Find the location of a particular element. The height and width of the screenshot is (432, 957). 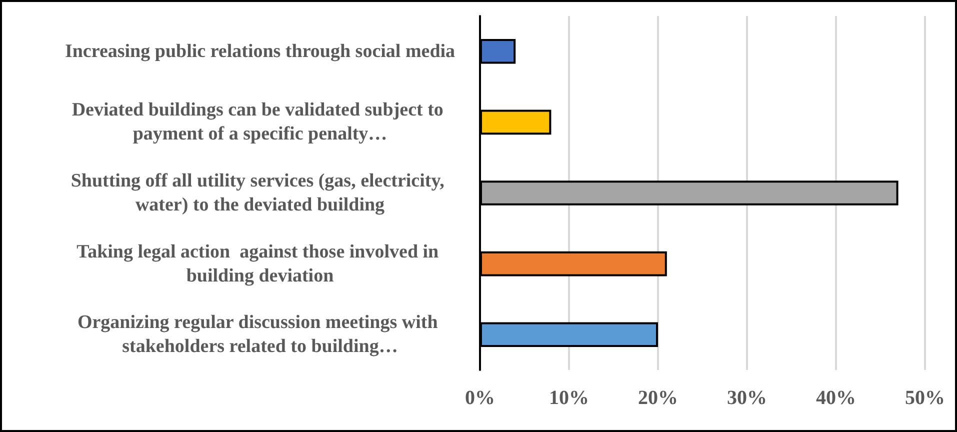

y-tick-label: Shutting off all utility services (gas, electricity, water) to the deviated building is located at coordinates (260, 193).